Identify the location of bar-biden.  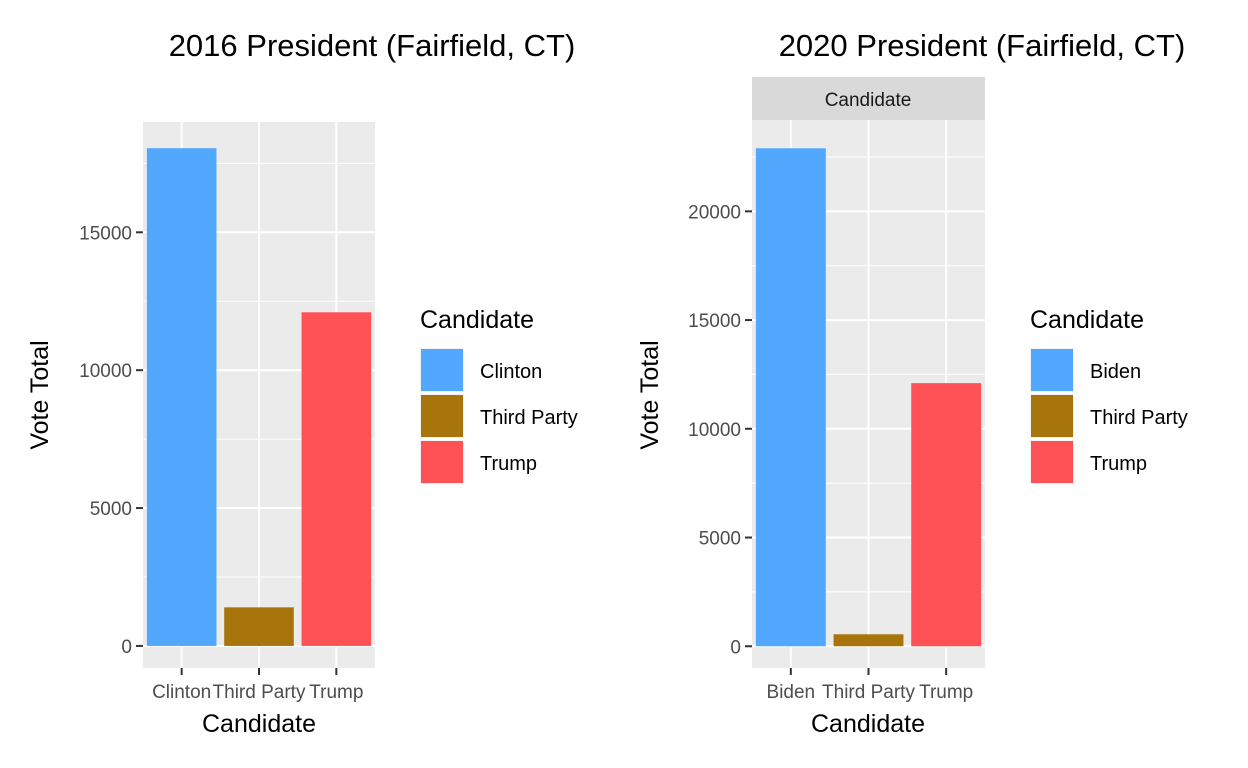
(790, 397).